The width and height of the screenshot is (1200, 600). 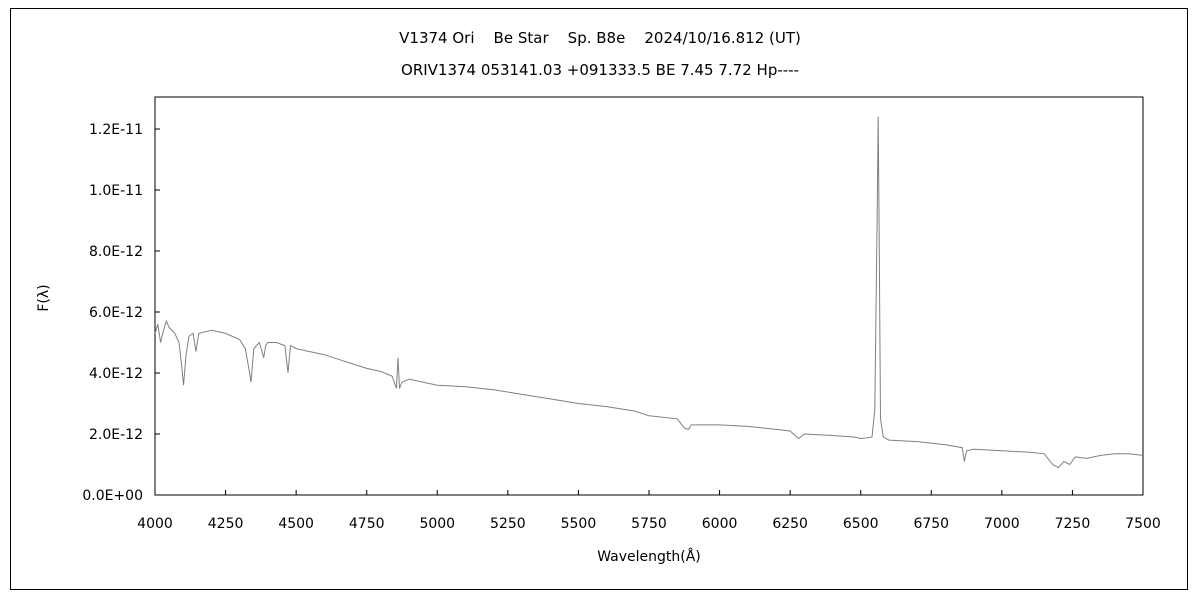 What do you see at coordinates (112, 496) in the screenshot?
I see `y-tick-label: 0.0E+00` at bounding box center [112, 496].